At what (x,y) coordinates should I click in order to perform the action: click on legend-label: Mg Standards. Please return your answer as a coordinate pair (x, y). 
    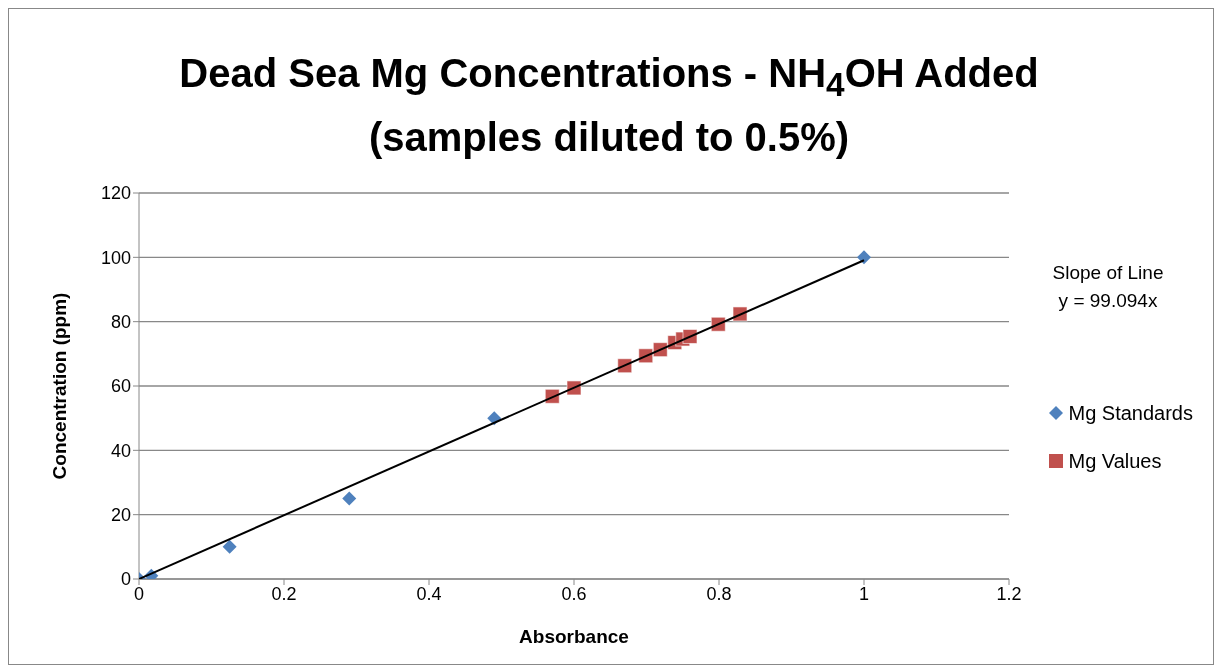
    Looking at the image, I should click on (1130, 413).